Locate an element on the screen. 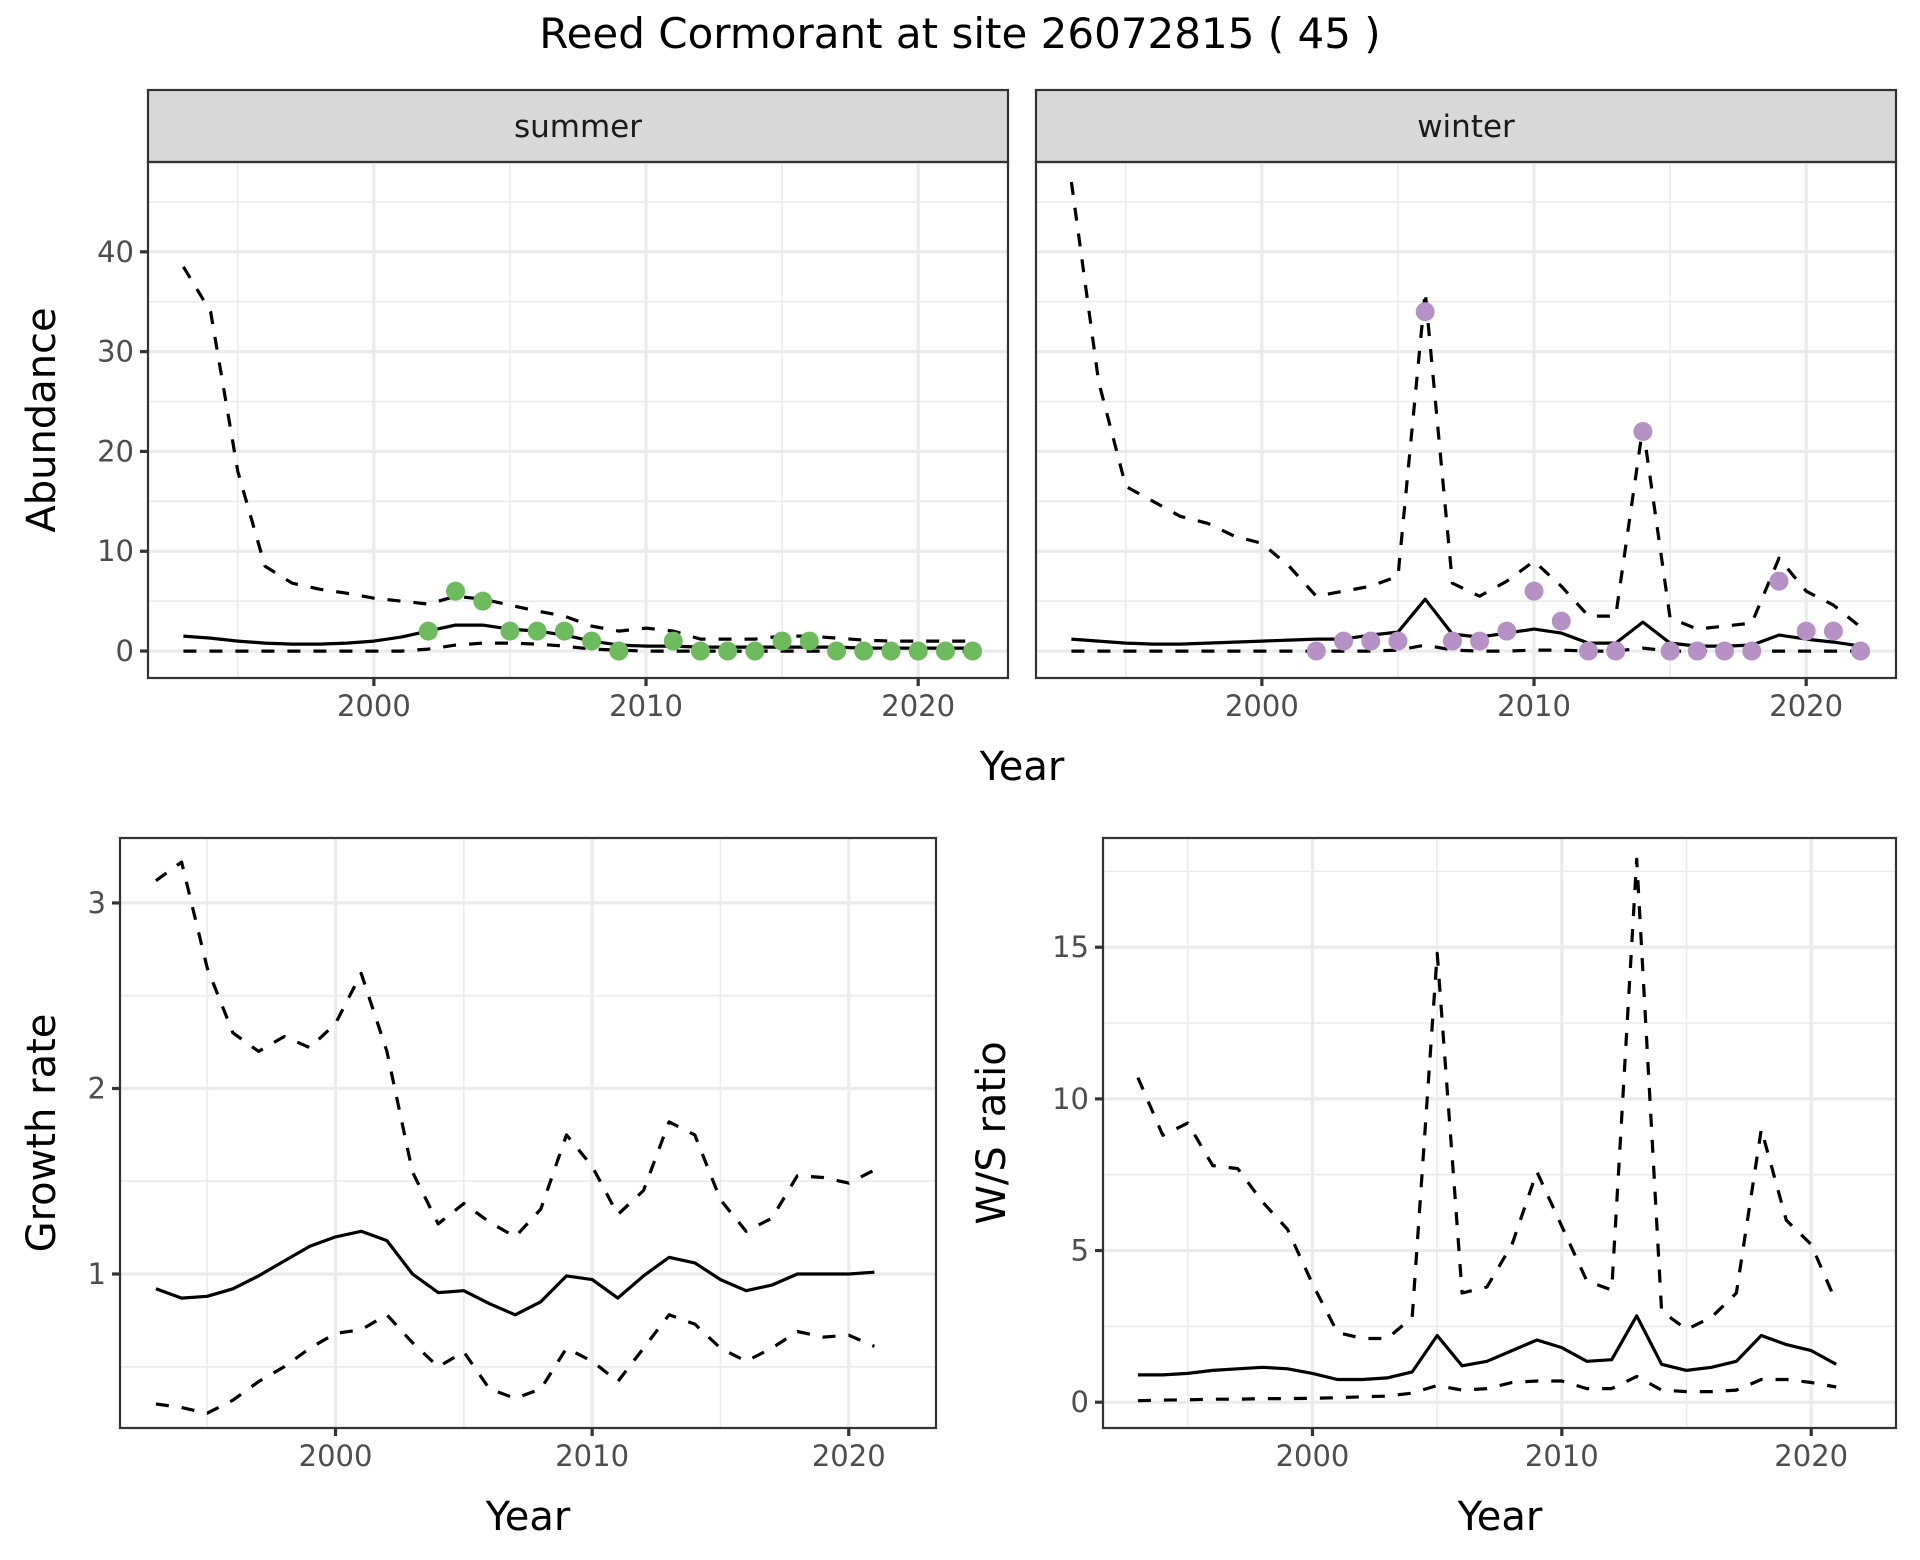 This screenshot has width=1920, height=1560. x-axis-title-top: Year is located at coordinates (1022, 767).